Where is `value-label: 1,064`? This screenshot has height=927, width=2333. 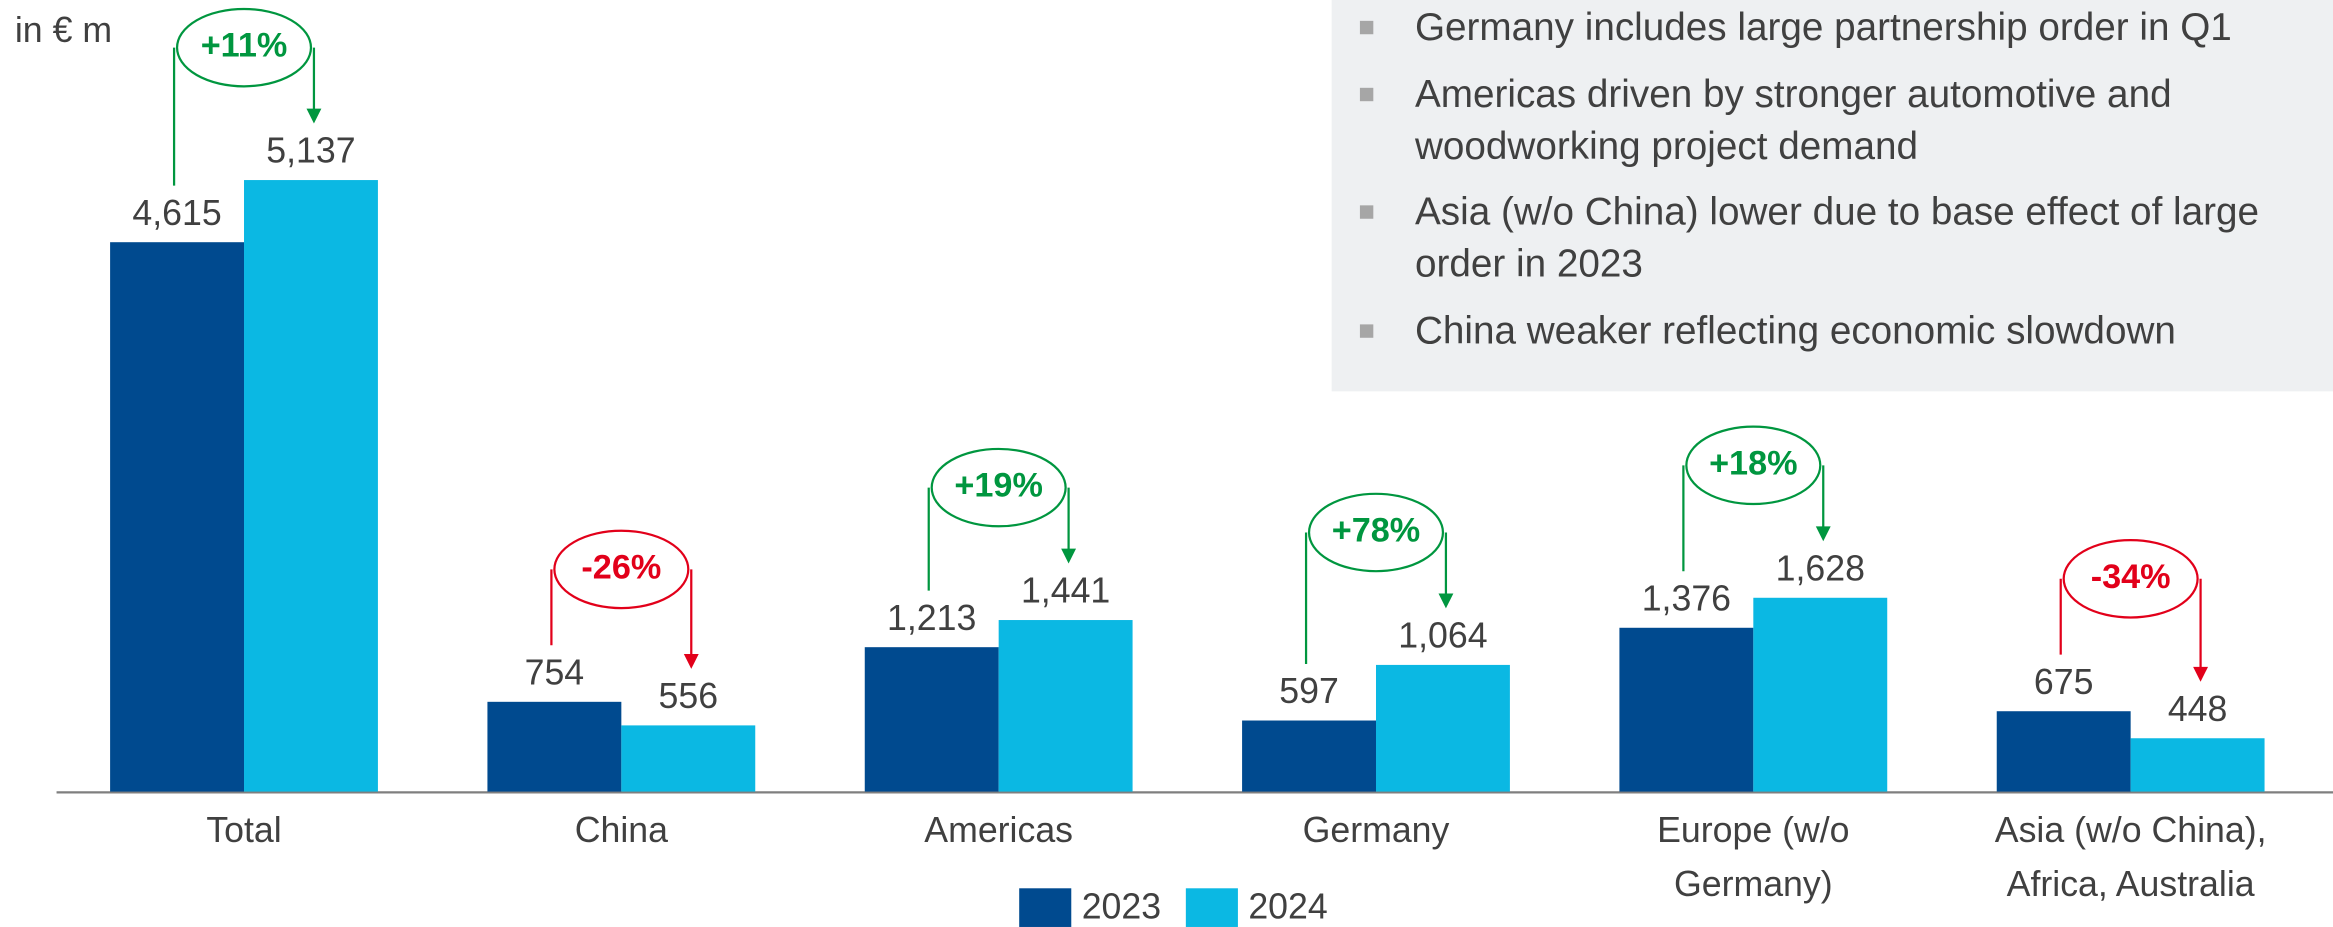 value-label: 1,064 is located at coordinates (1442, 636).